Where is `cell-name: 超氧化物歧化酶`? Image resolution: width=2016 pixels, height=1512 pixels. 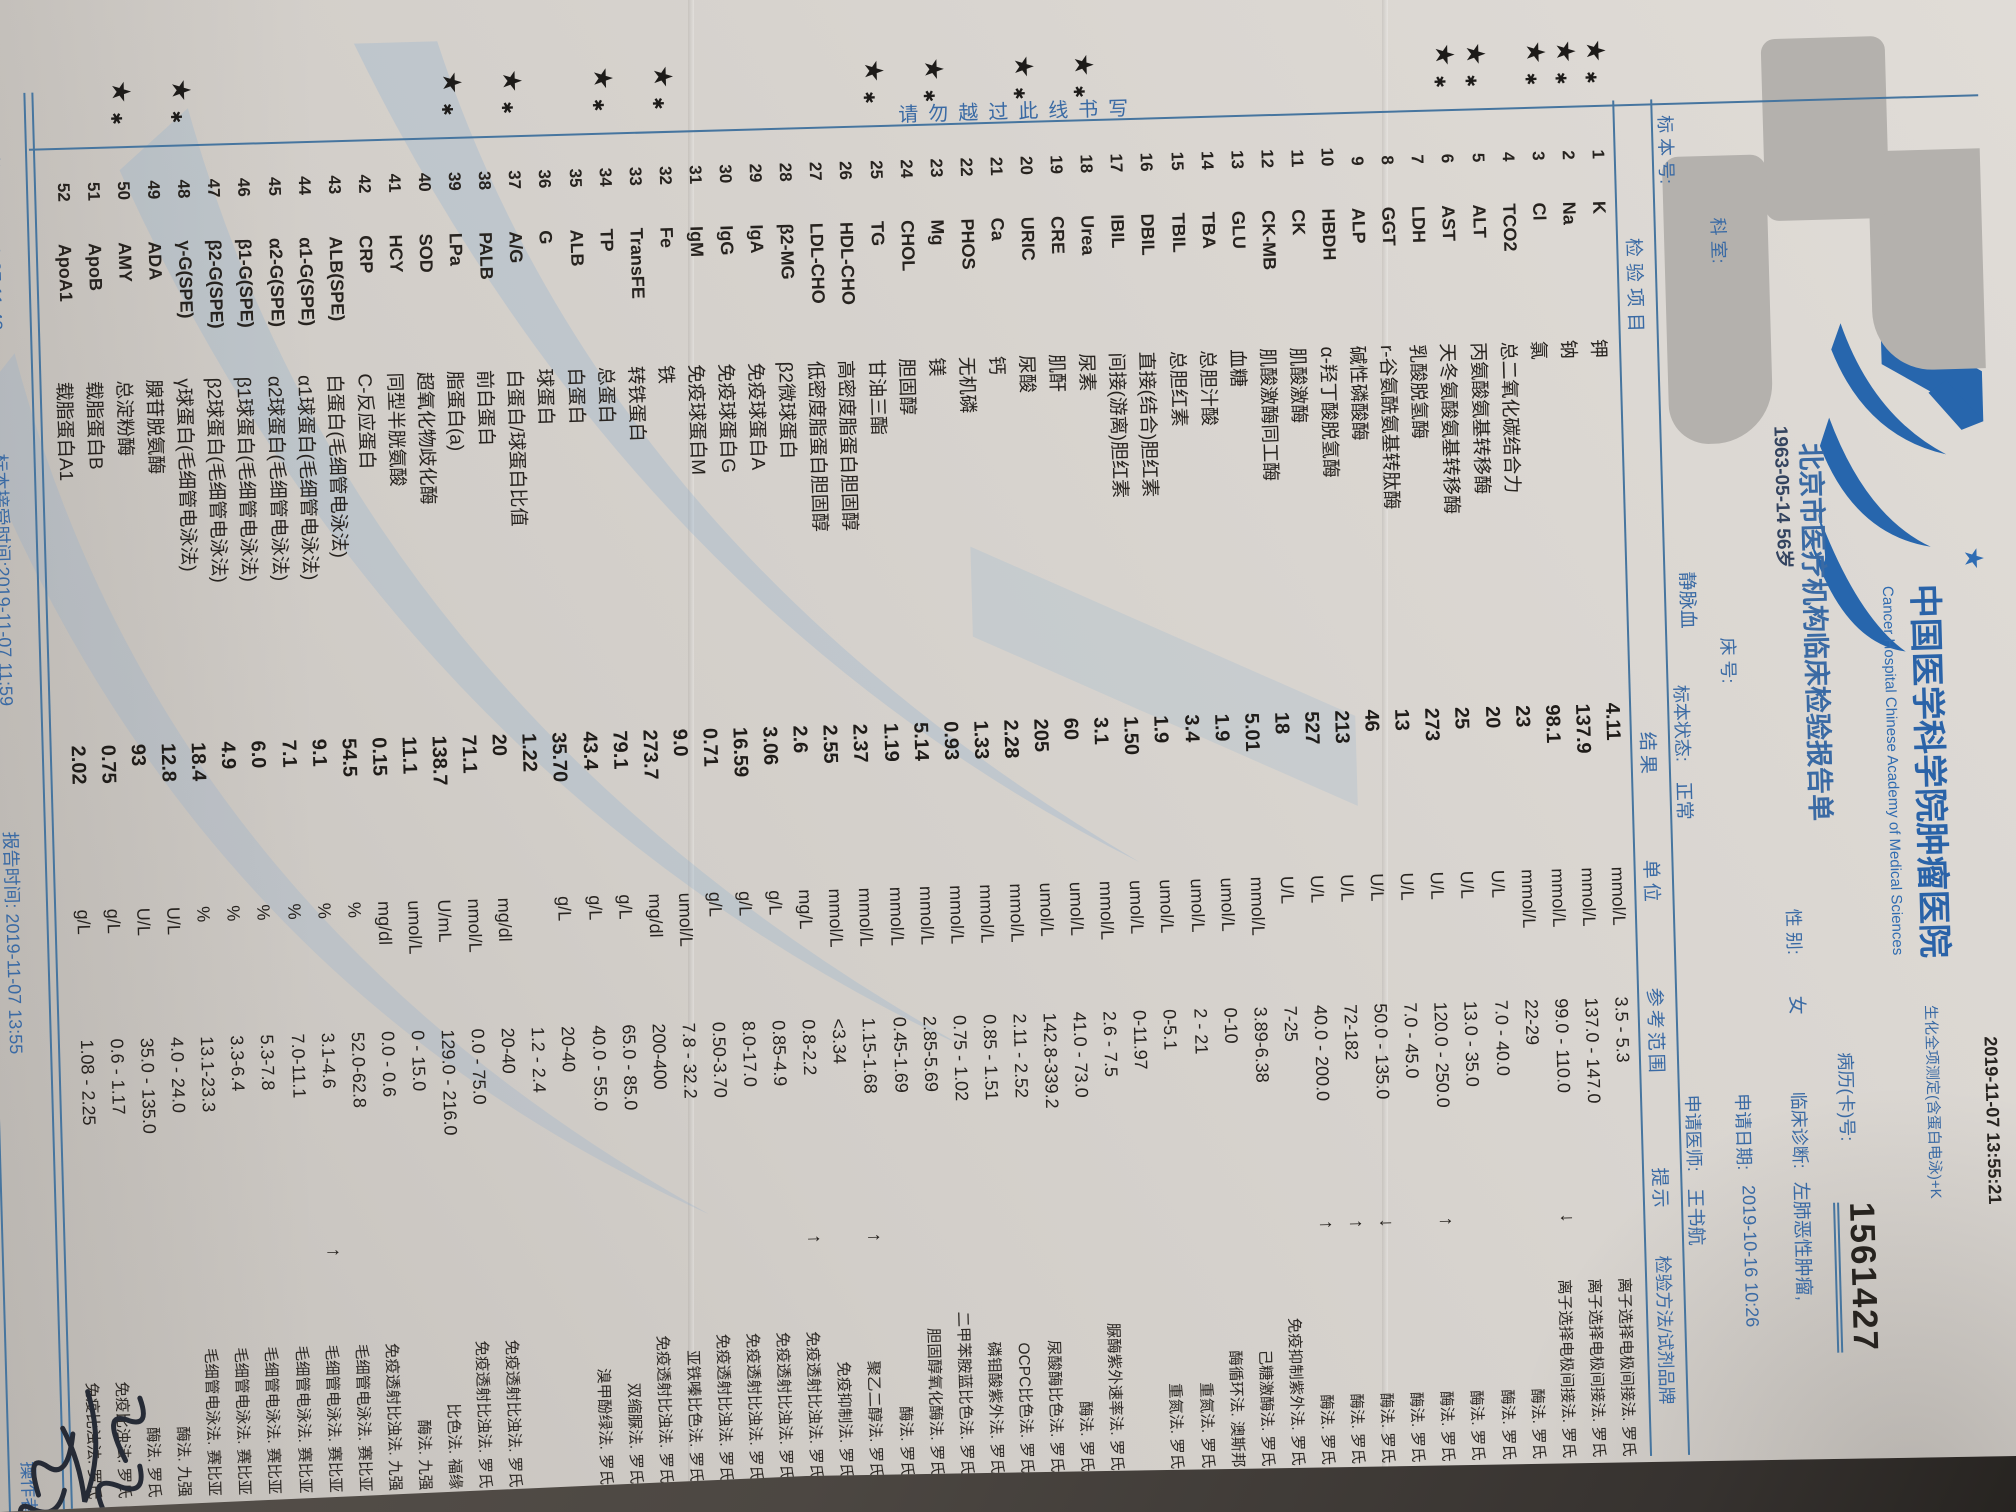 cell-name: 超氧化物歧化酶 is located at coordinates (426, 438).